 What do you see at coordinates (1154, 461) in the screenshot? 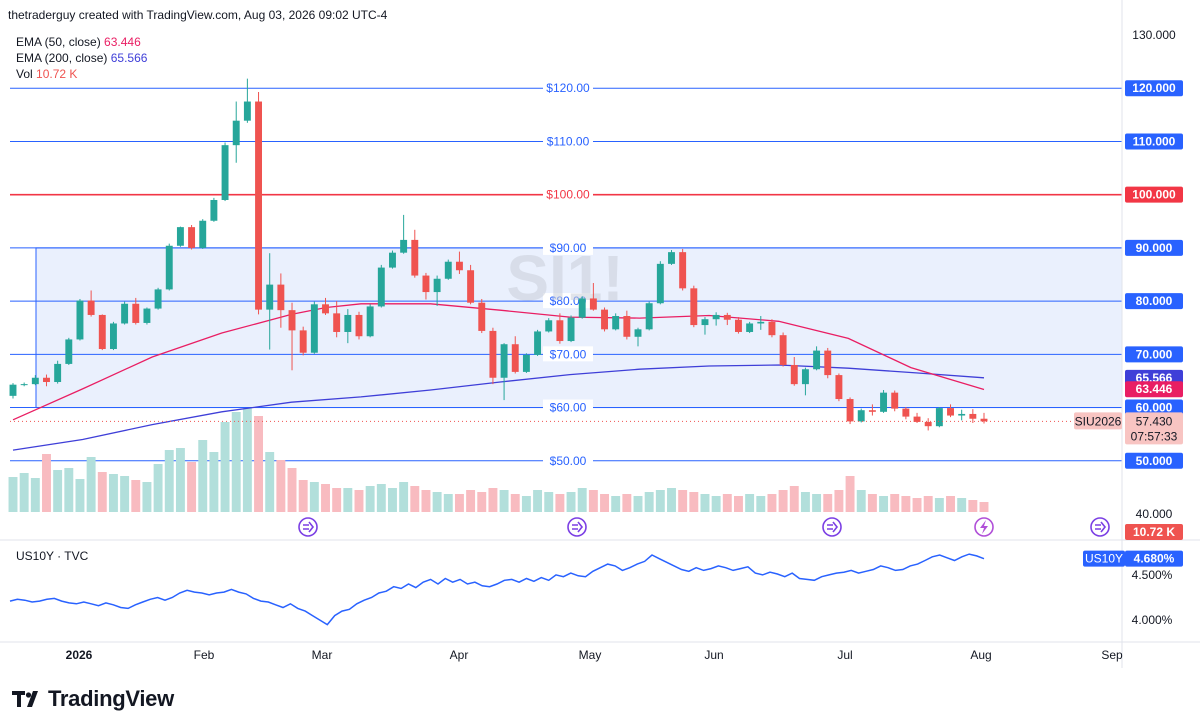
I see `level-badge-text-7: 50.000` at bounding box center [1154, 461].